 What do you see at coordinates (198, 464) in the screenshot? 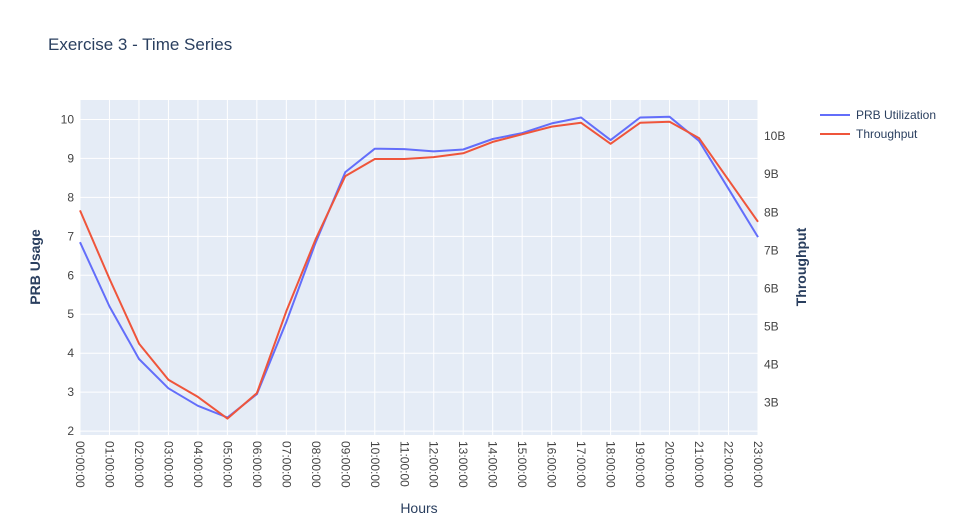
I see `x-tick-label: 04:00:00` at bounding box center [198, 464].